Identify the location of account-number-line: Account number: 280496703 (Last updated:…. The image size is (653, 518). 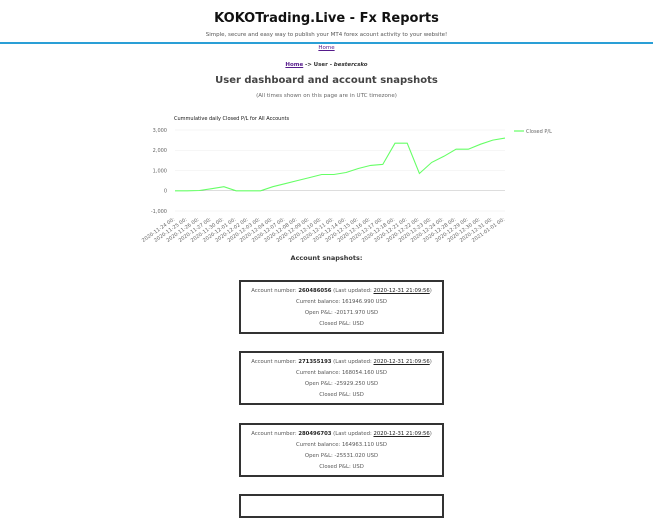
(341, 434).